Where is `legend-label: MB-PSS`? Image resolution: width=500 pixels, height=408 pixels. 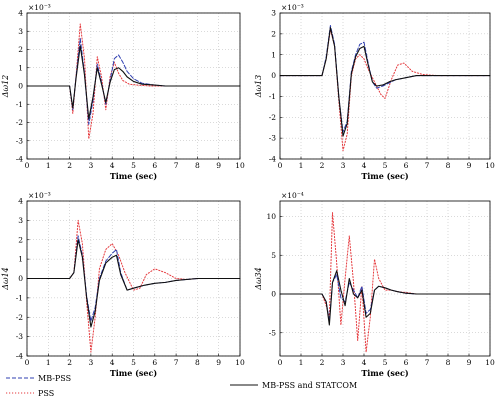
legend-label: MB-PSS is located at coordinates (54, 378).